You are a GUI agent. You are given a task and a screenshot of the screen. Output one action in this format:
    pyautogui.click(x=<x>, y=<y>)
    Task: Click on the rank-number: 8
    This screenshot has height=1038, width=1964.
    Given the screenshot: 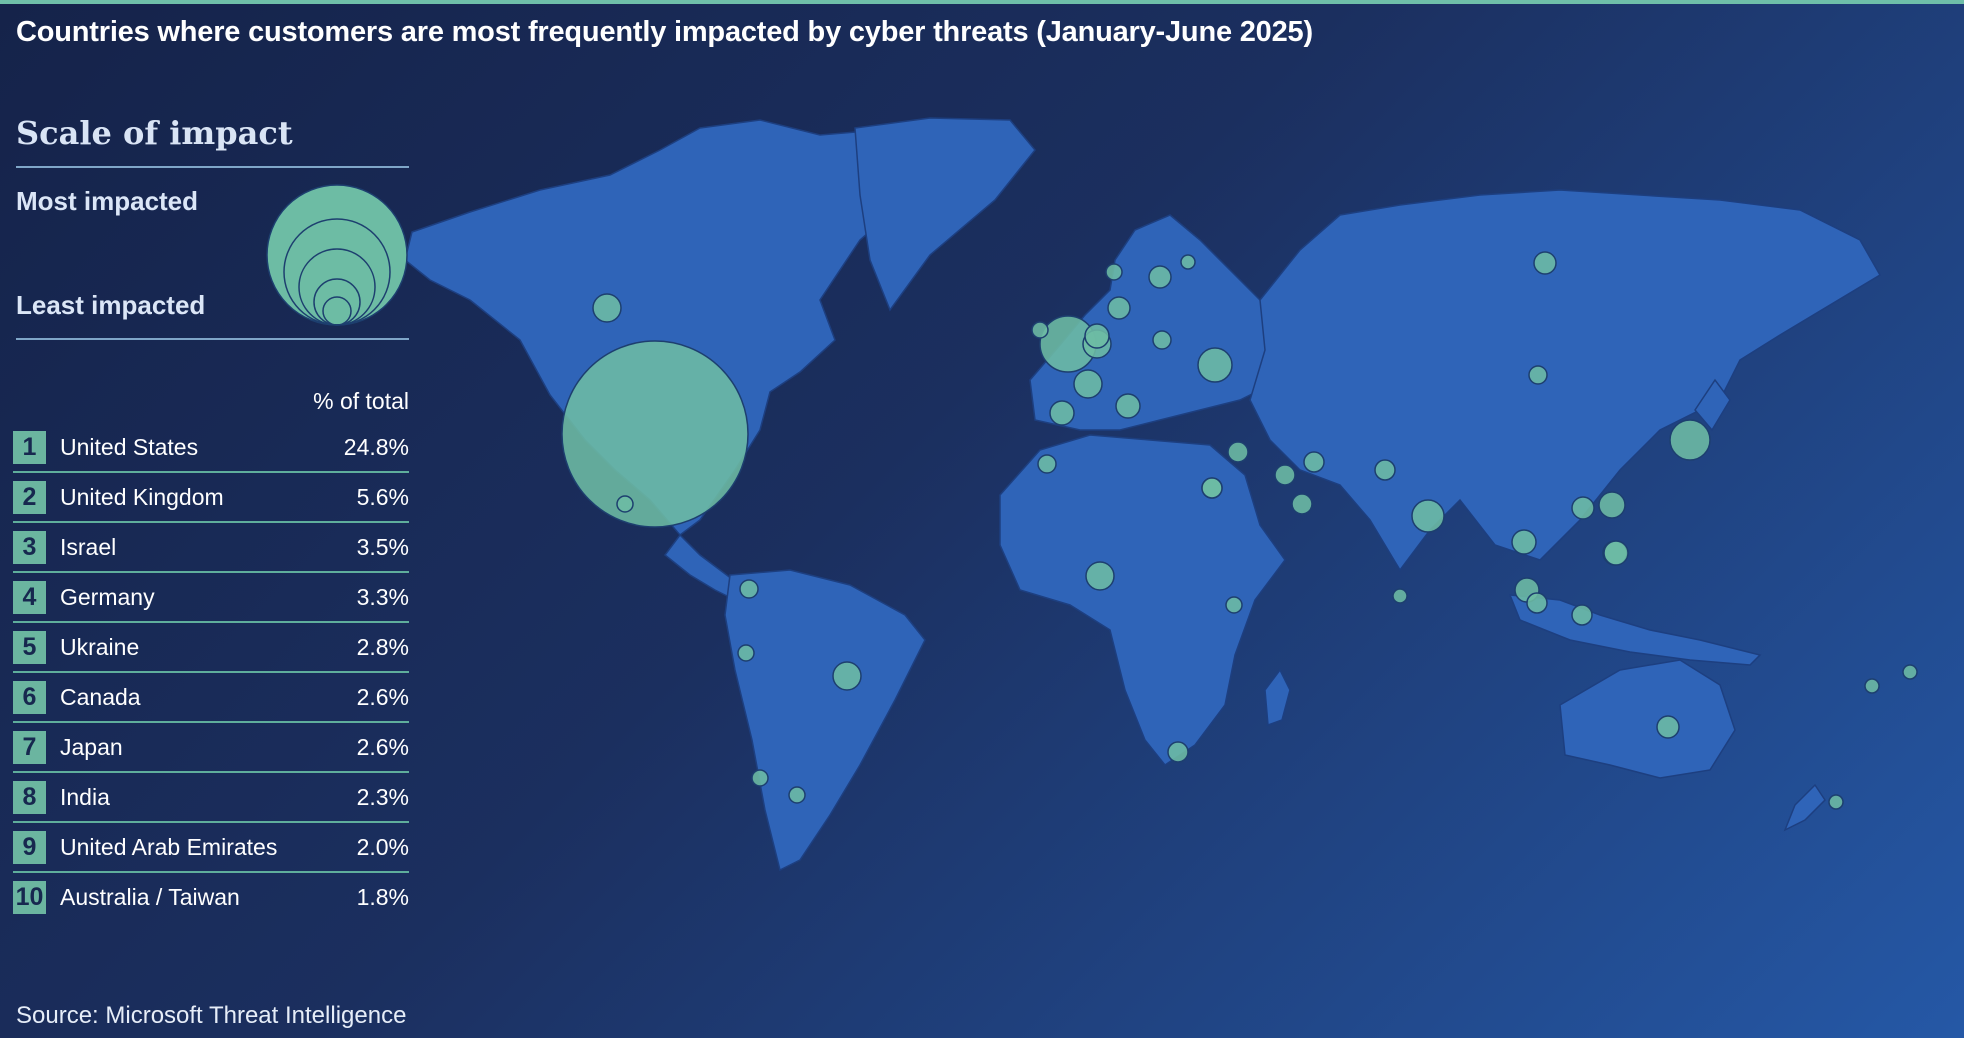 What is the action you would take?
    pyautogui.click(x=29, y=797)
    